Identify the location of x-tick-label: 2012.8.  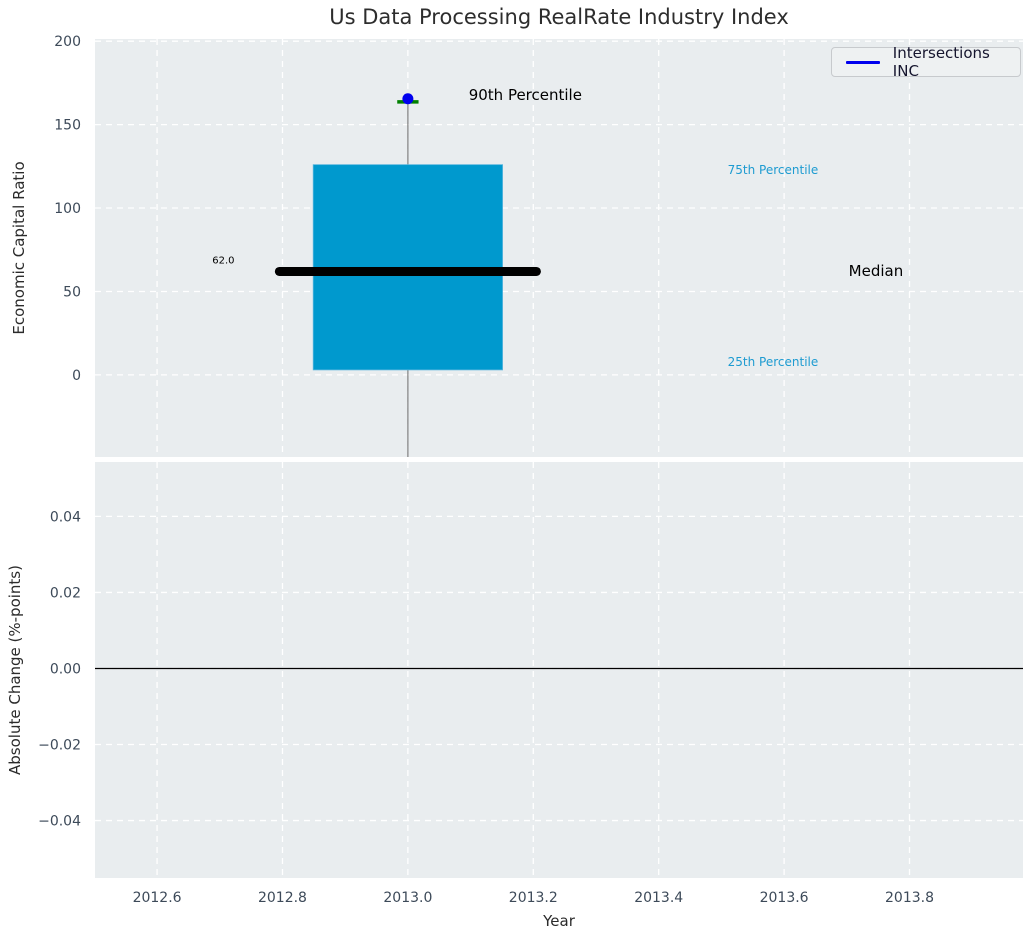
(282, 898).